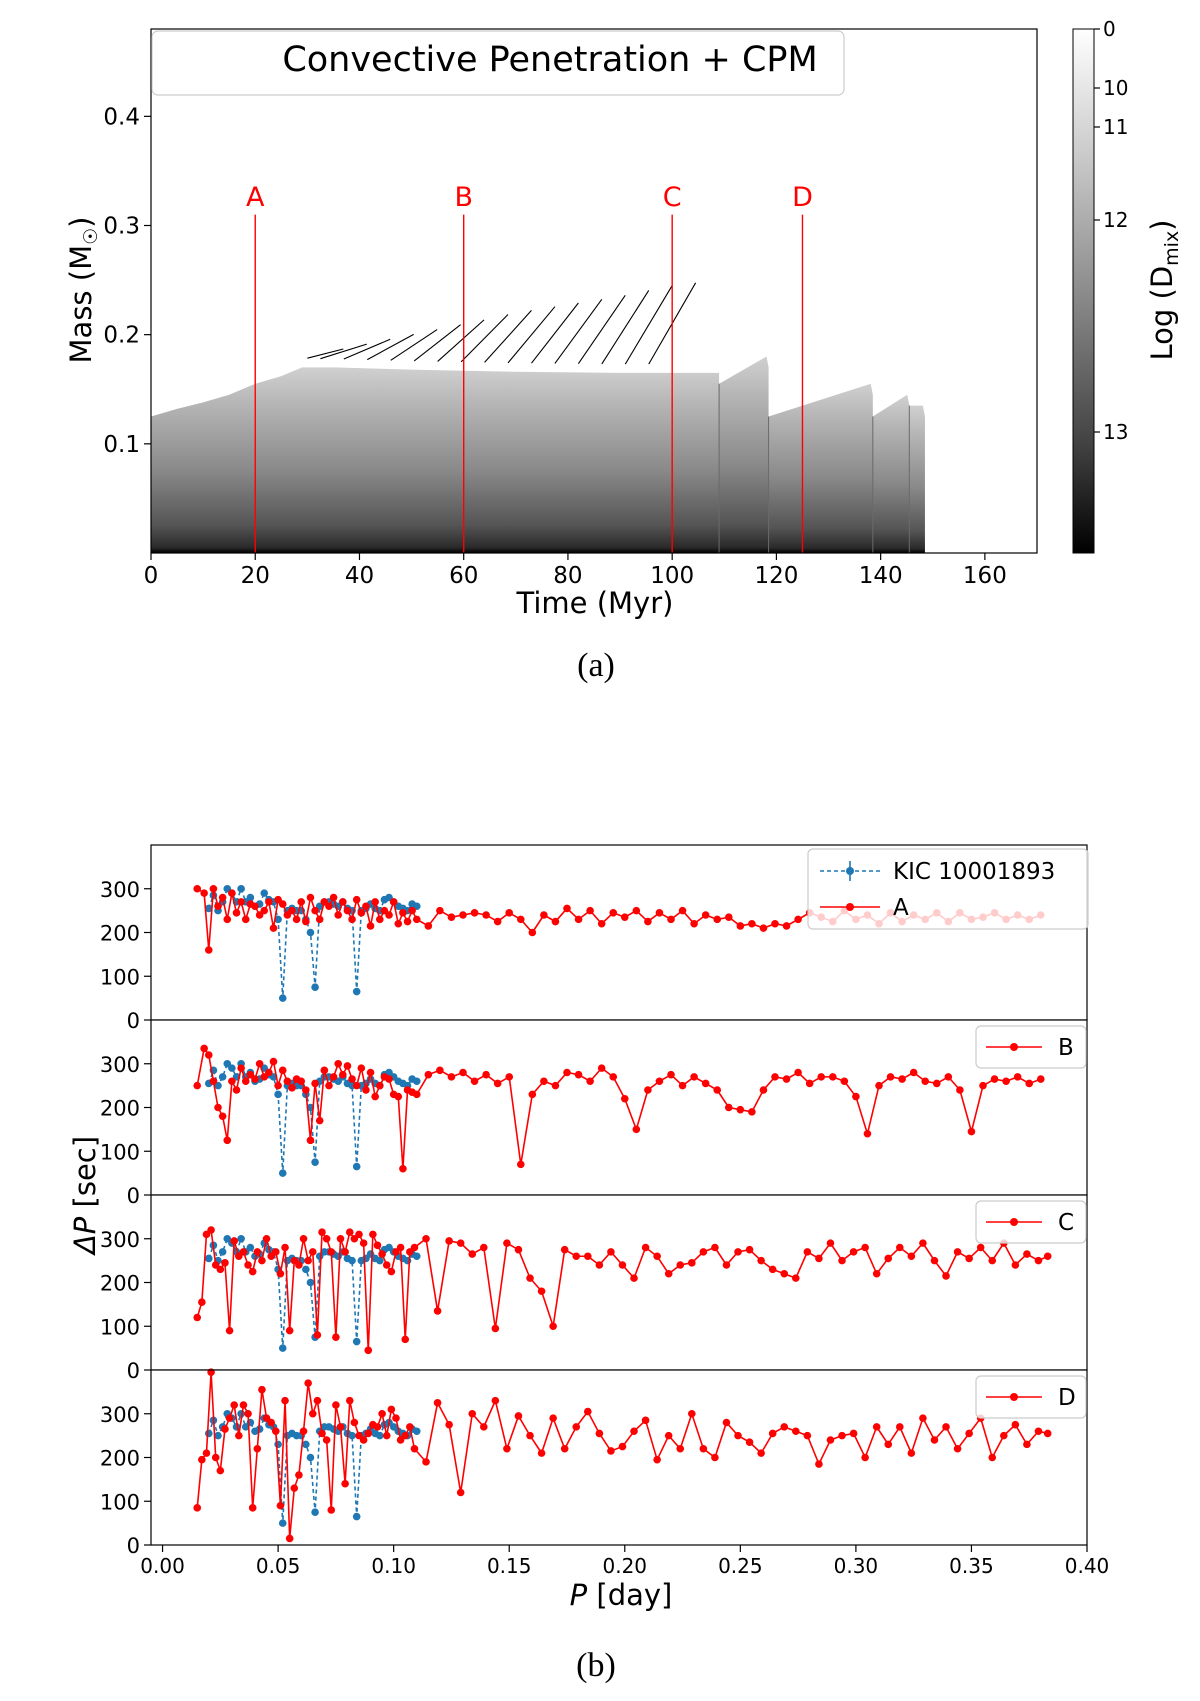  I want to click on subplot-B: 0 100 200 300 B, so click(594, 1113).